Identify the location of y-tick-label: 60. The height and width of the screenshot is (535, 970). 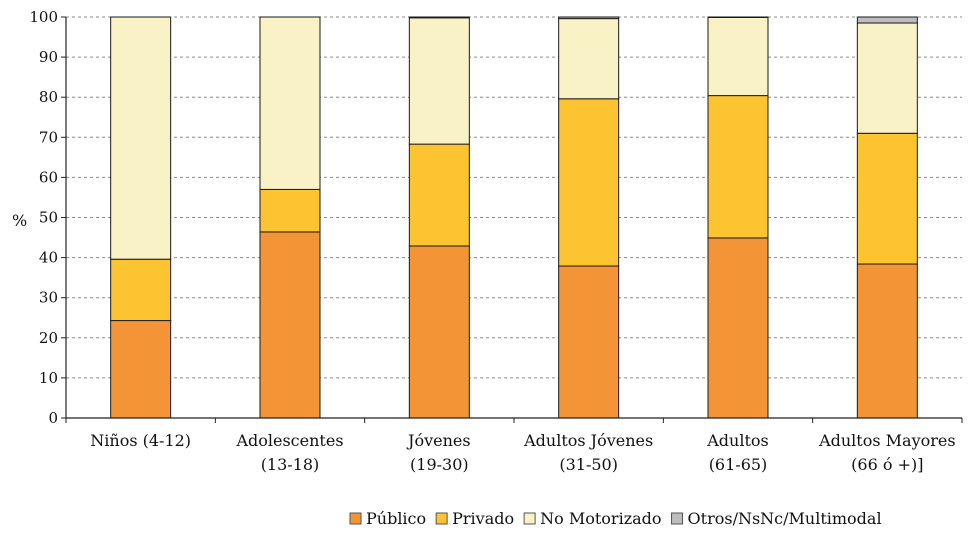
(48, 177).